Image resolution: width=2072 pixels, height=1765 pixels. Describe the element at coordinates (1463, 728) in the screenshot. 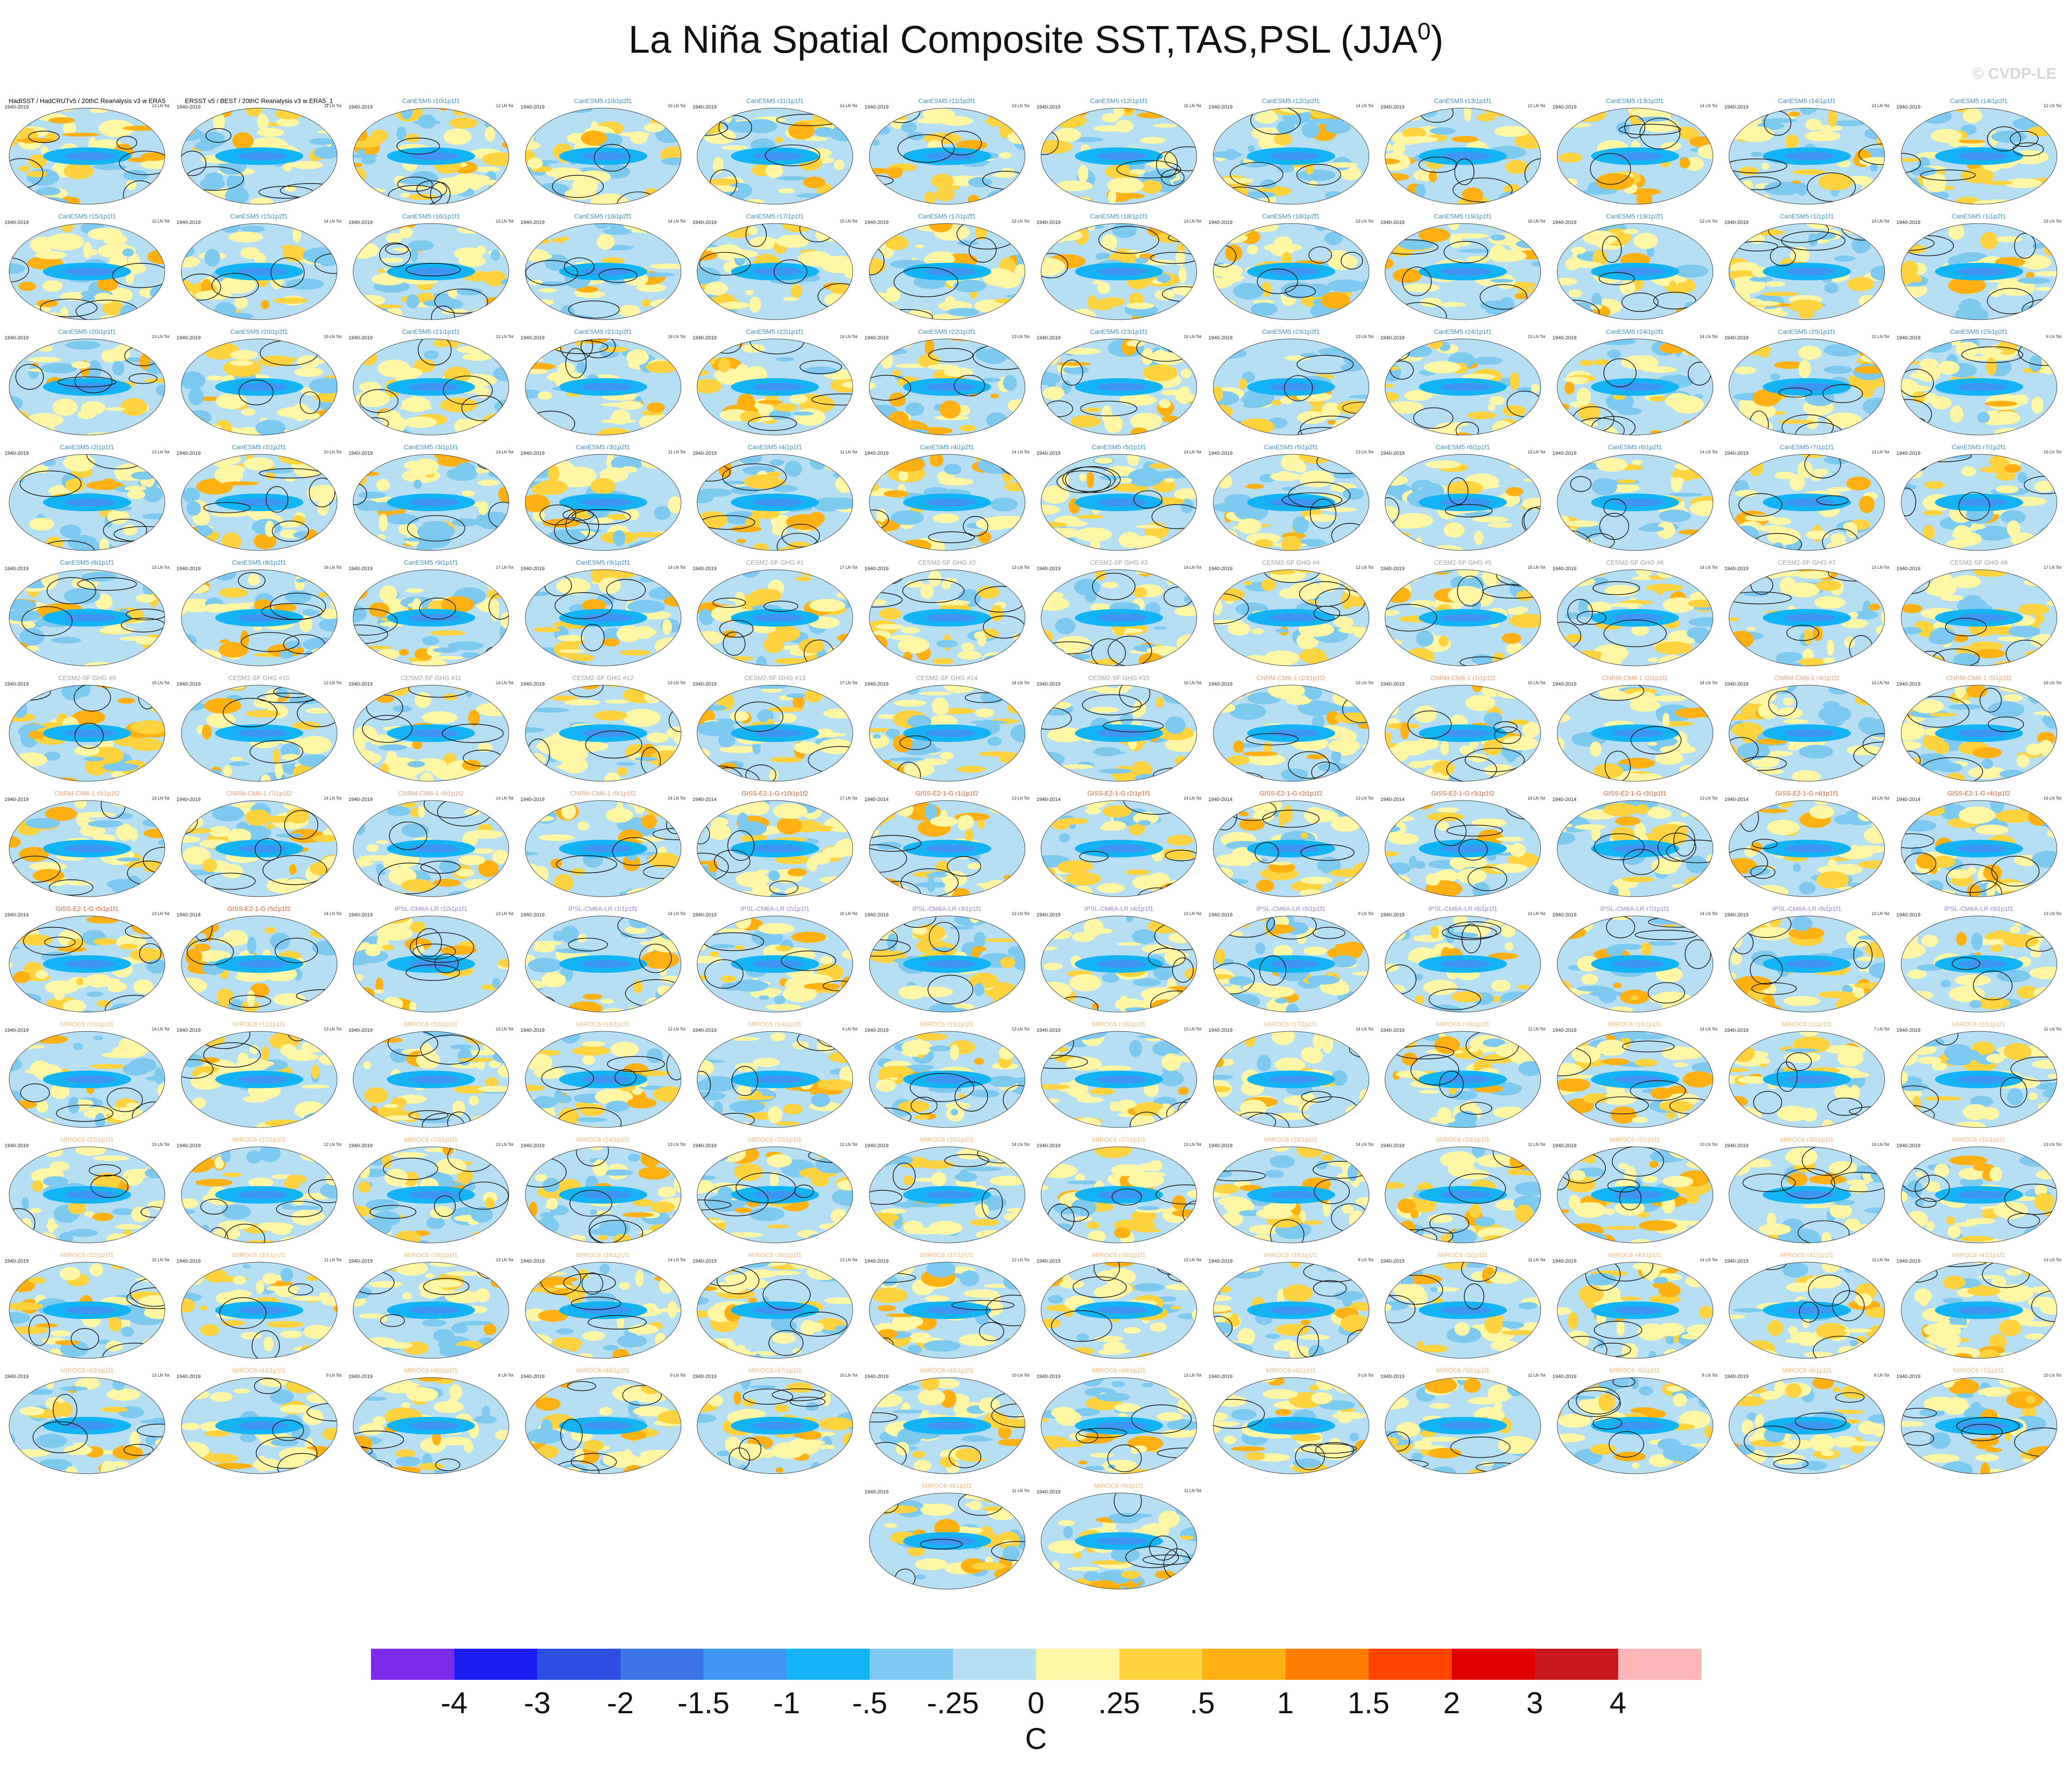

I see `map-panel: CNRM-CM6-1 r1i1p1f2 1940-2019 15 LN Tot` at that location.